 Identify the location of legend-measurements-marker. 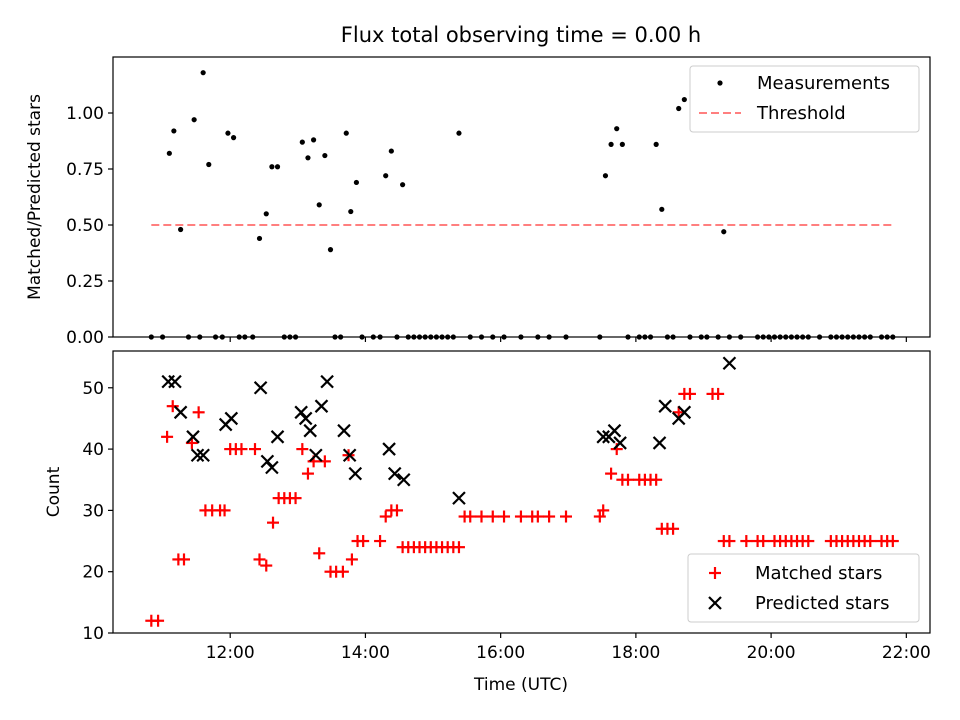
(720, 83).